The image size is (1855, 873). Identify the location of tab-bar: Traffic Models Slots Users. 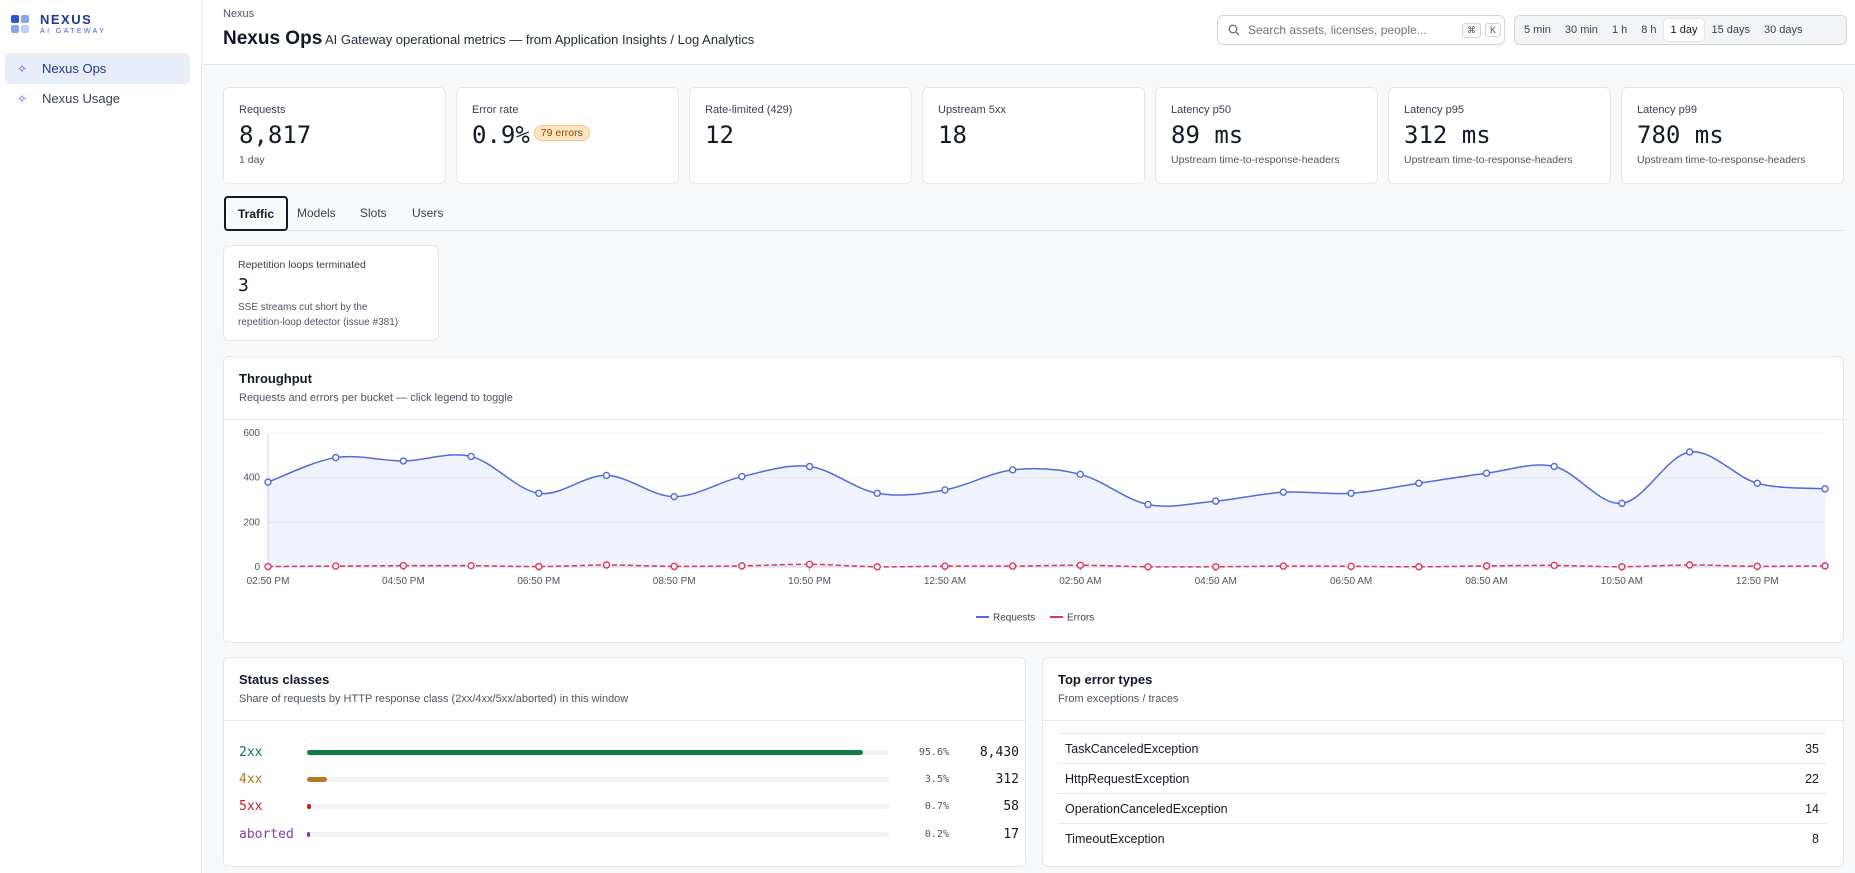
(1033, 213).